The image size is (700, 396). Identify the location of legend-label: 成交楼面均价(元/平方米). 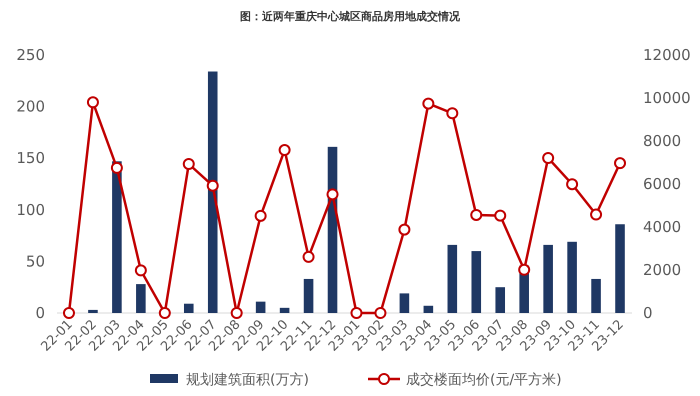
(484, 380).